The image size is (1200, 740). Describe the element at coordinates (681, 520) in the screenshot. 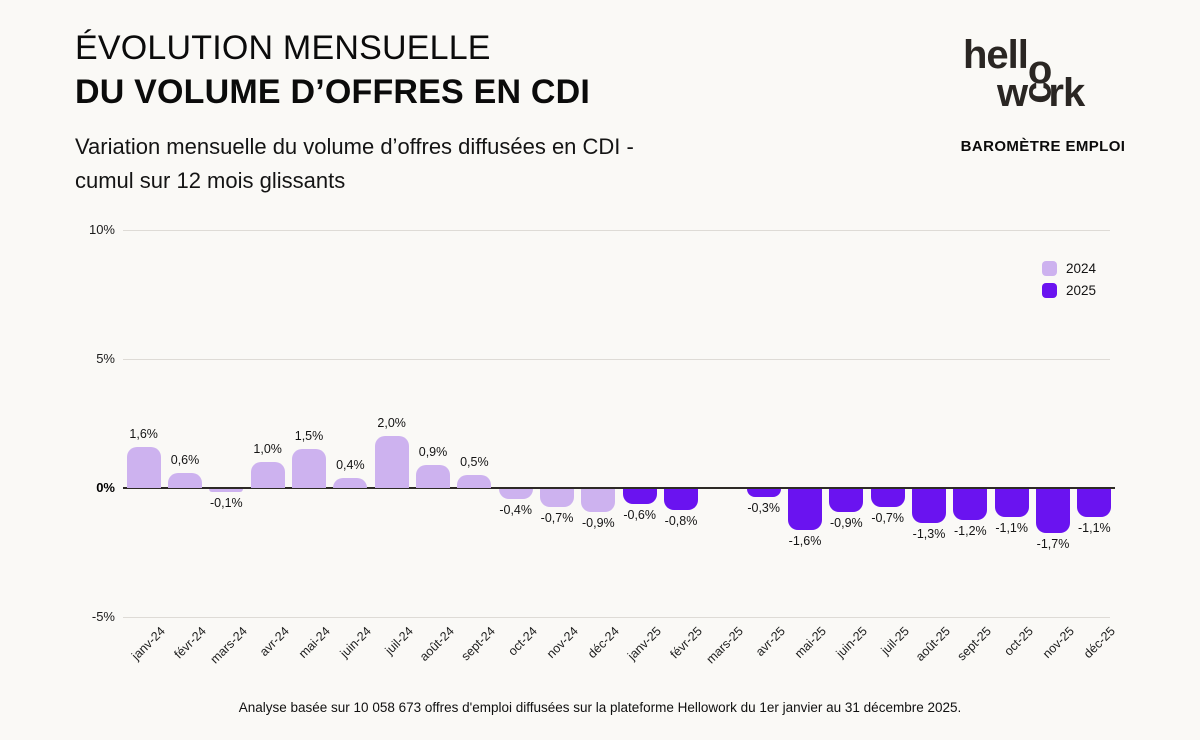

I see `bar-value-label: -0,8%` at that location.